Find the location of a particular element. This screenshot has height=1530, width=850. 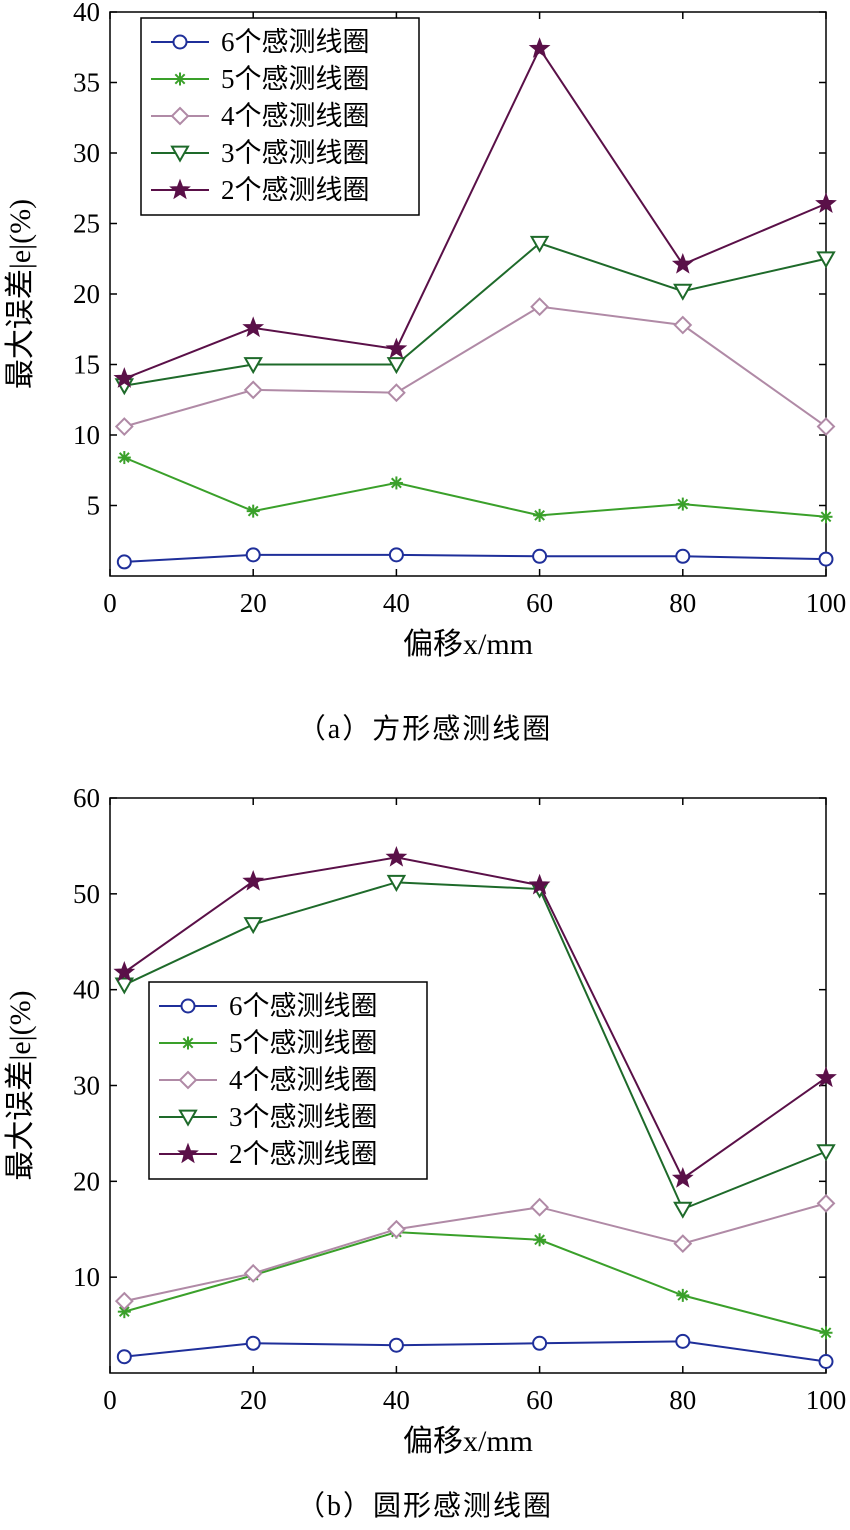

chart-b-series-2-line is located at coordinates (475, 1282).